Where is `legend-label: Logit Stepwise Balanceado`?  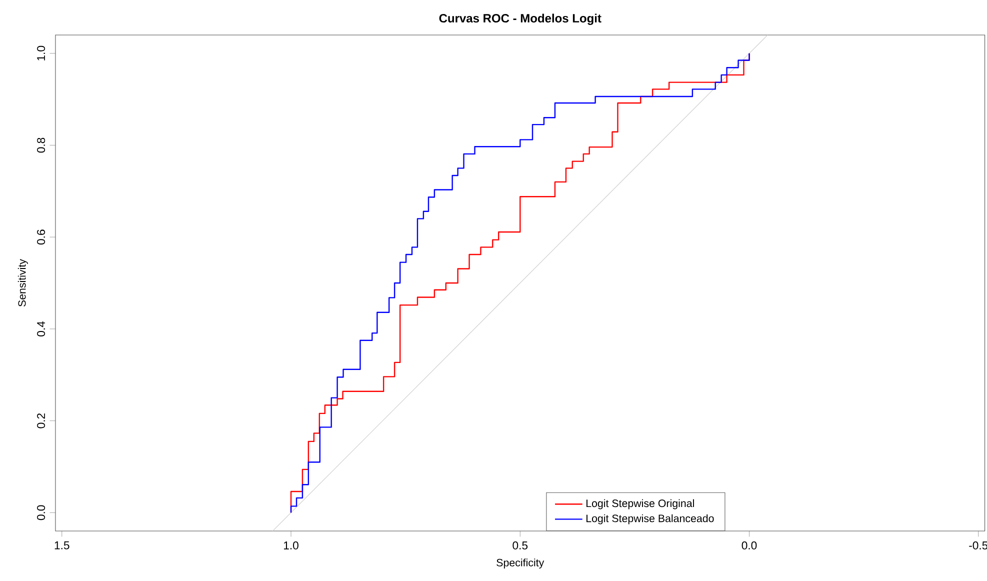
legend-label: Logit Stepwise Balanceado is located at coordinates (650, 519).